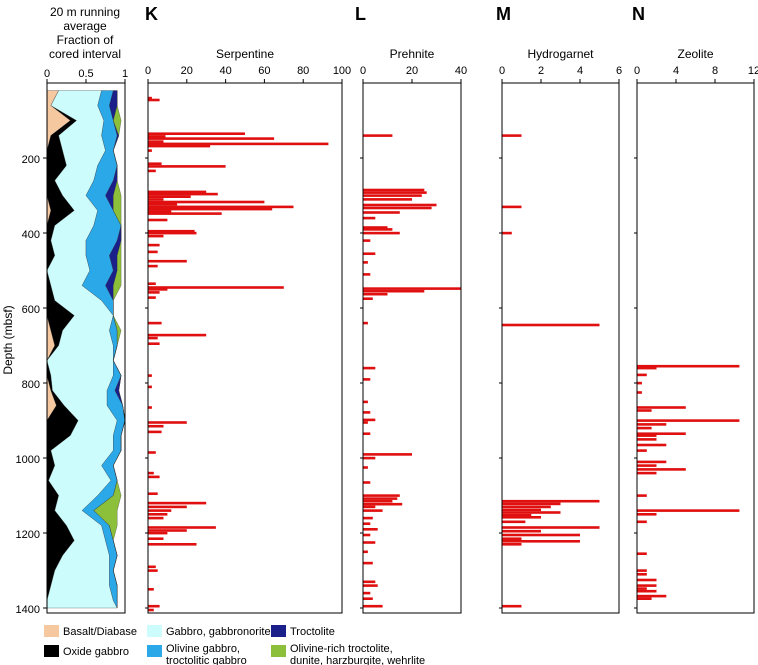 This screenshot has height=665, width=758. I want to click on panel-frame-N, so click(695, 348).